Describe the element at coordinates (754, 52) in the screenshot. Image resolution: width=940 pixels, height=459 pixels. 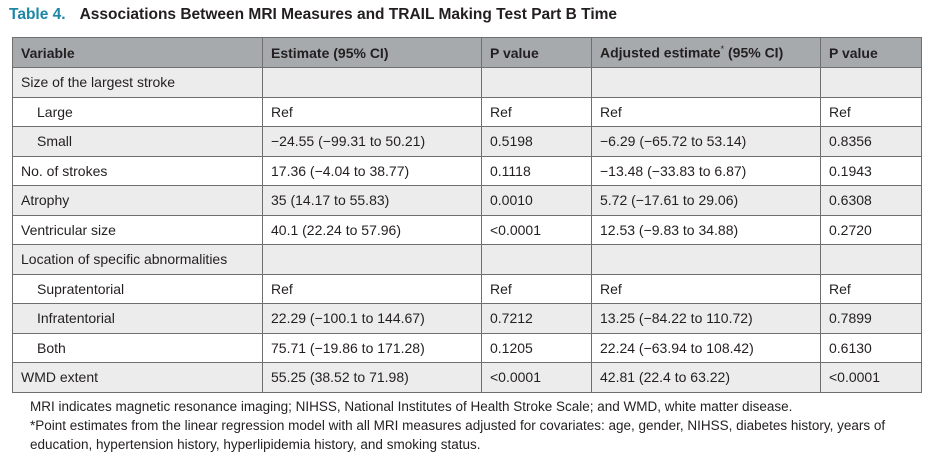
I see `header-adjusted-ci: (95% CI)` at that location.